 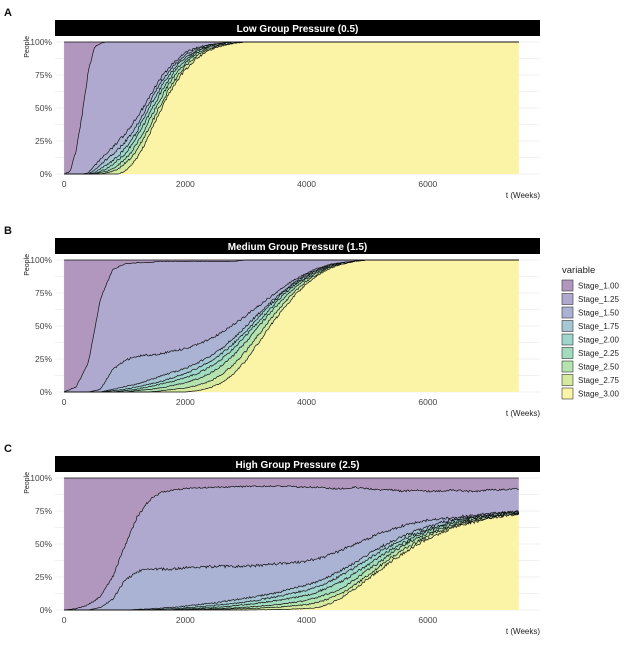 I want to click on legend-label: Stage_2.50, so click(x=598, y=367).